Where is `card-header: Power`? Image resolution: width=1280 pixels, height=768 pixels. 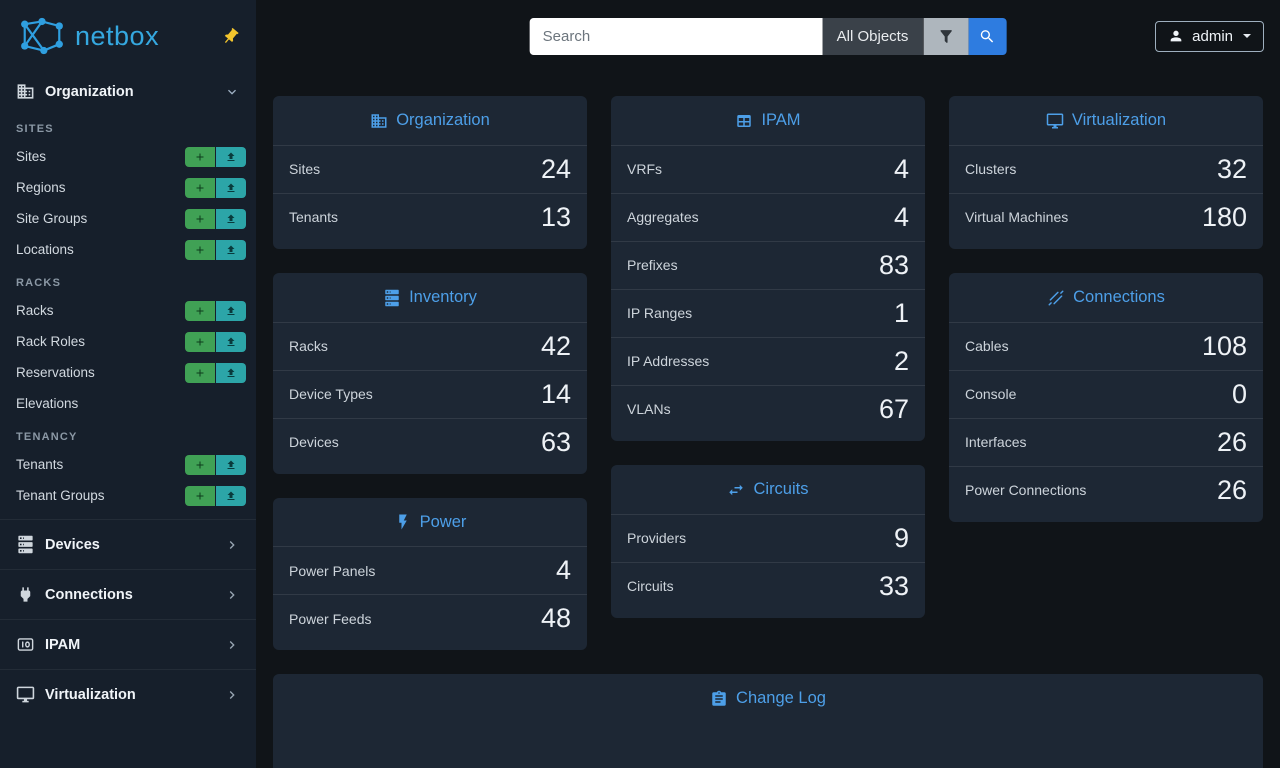 card-header: Power is located at coordinates (430, 522).